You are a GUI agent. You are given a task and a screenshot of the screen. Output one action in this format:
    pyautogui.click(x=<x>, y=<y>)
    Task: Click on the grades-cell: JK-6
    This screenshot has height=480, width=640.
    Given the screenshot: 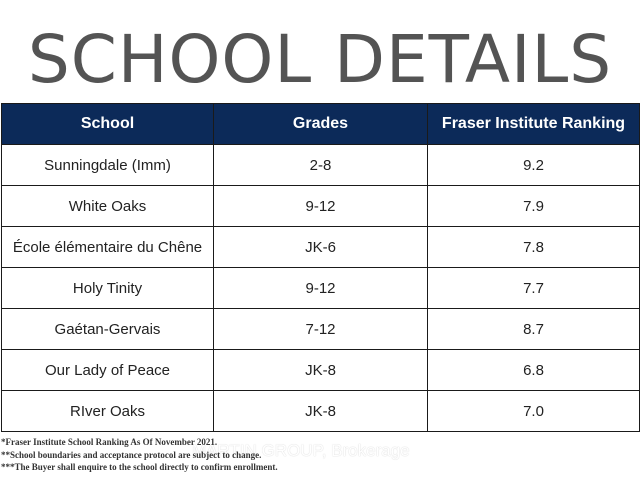 What is the action you would take?
    pyautogui.click(x=320, y=247)
    